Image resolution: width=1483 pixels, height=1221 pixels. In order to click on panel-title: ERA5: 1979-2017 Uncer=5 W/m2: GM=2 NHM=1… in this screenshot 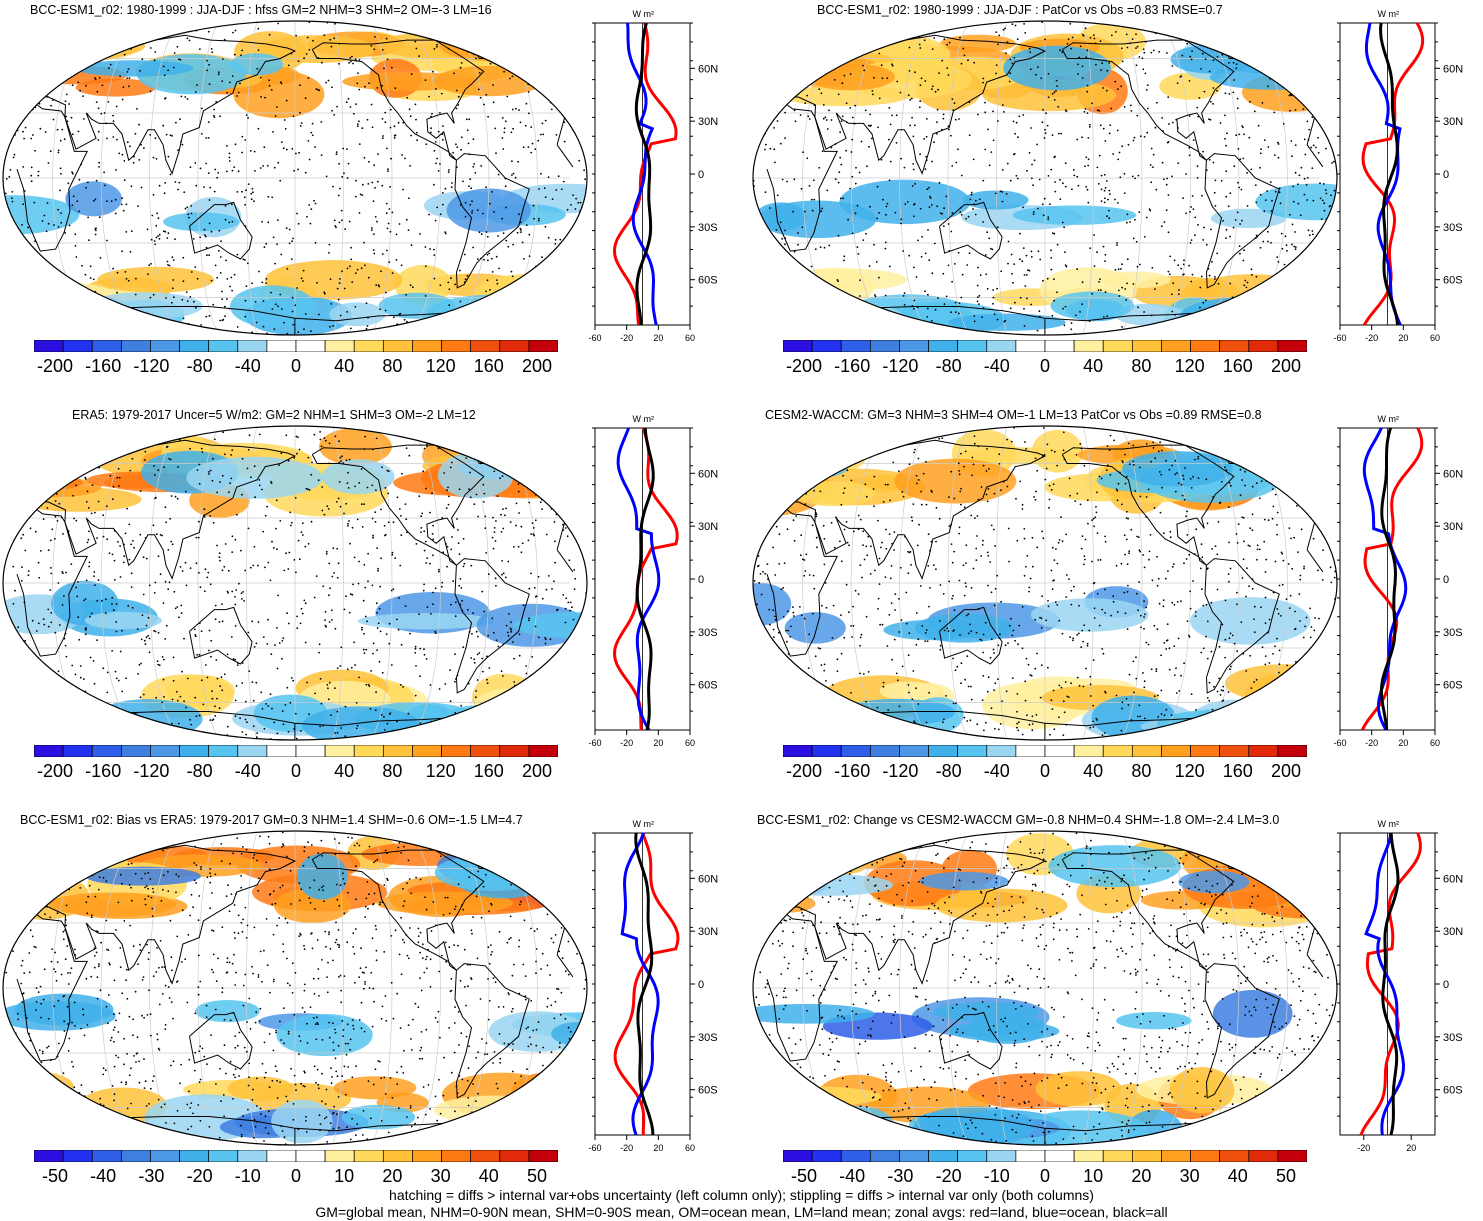, I will do `click(274, 415)`.